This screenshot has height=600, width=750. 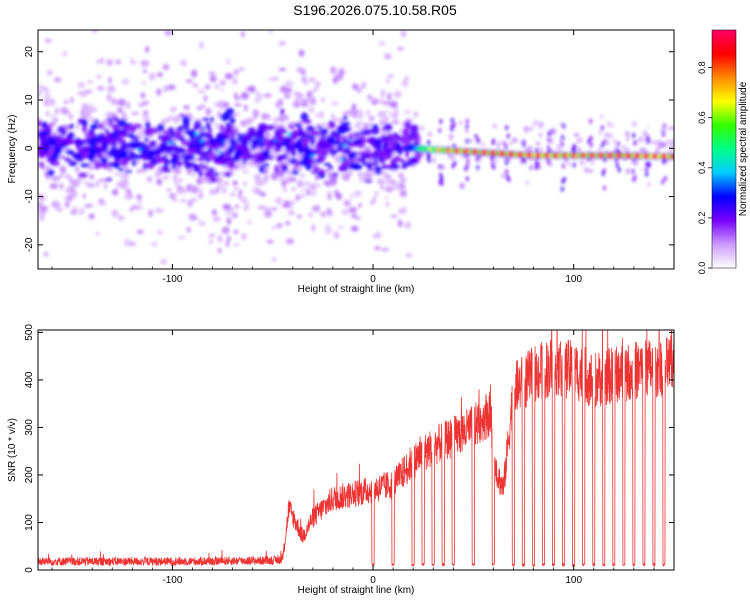 What do you see at coordinates (573, 279) in the screenshot?
I see `spectrogram-x-tick-label: 100` at bounding box center [573, 279].